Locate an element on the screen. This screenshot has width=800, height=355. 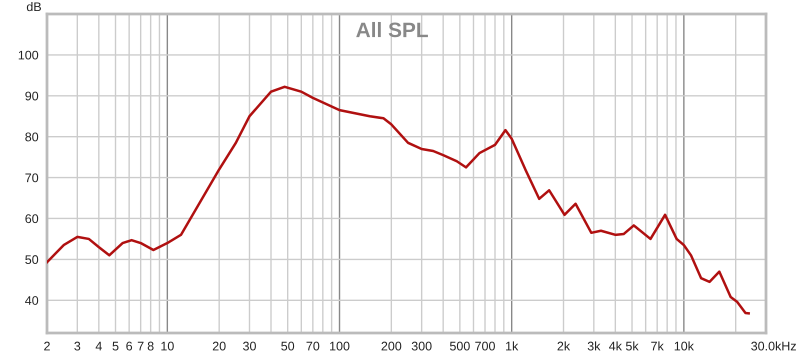
y-tick-label: 100 is located at coordinates (28, 55).